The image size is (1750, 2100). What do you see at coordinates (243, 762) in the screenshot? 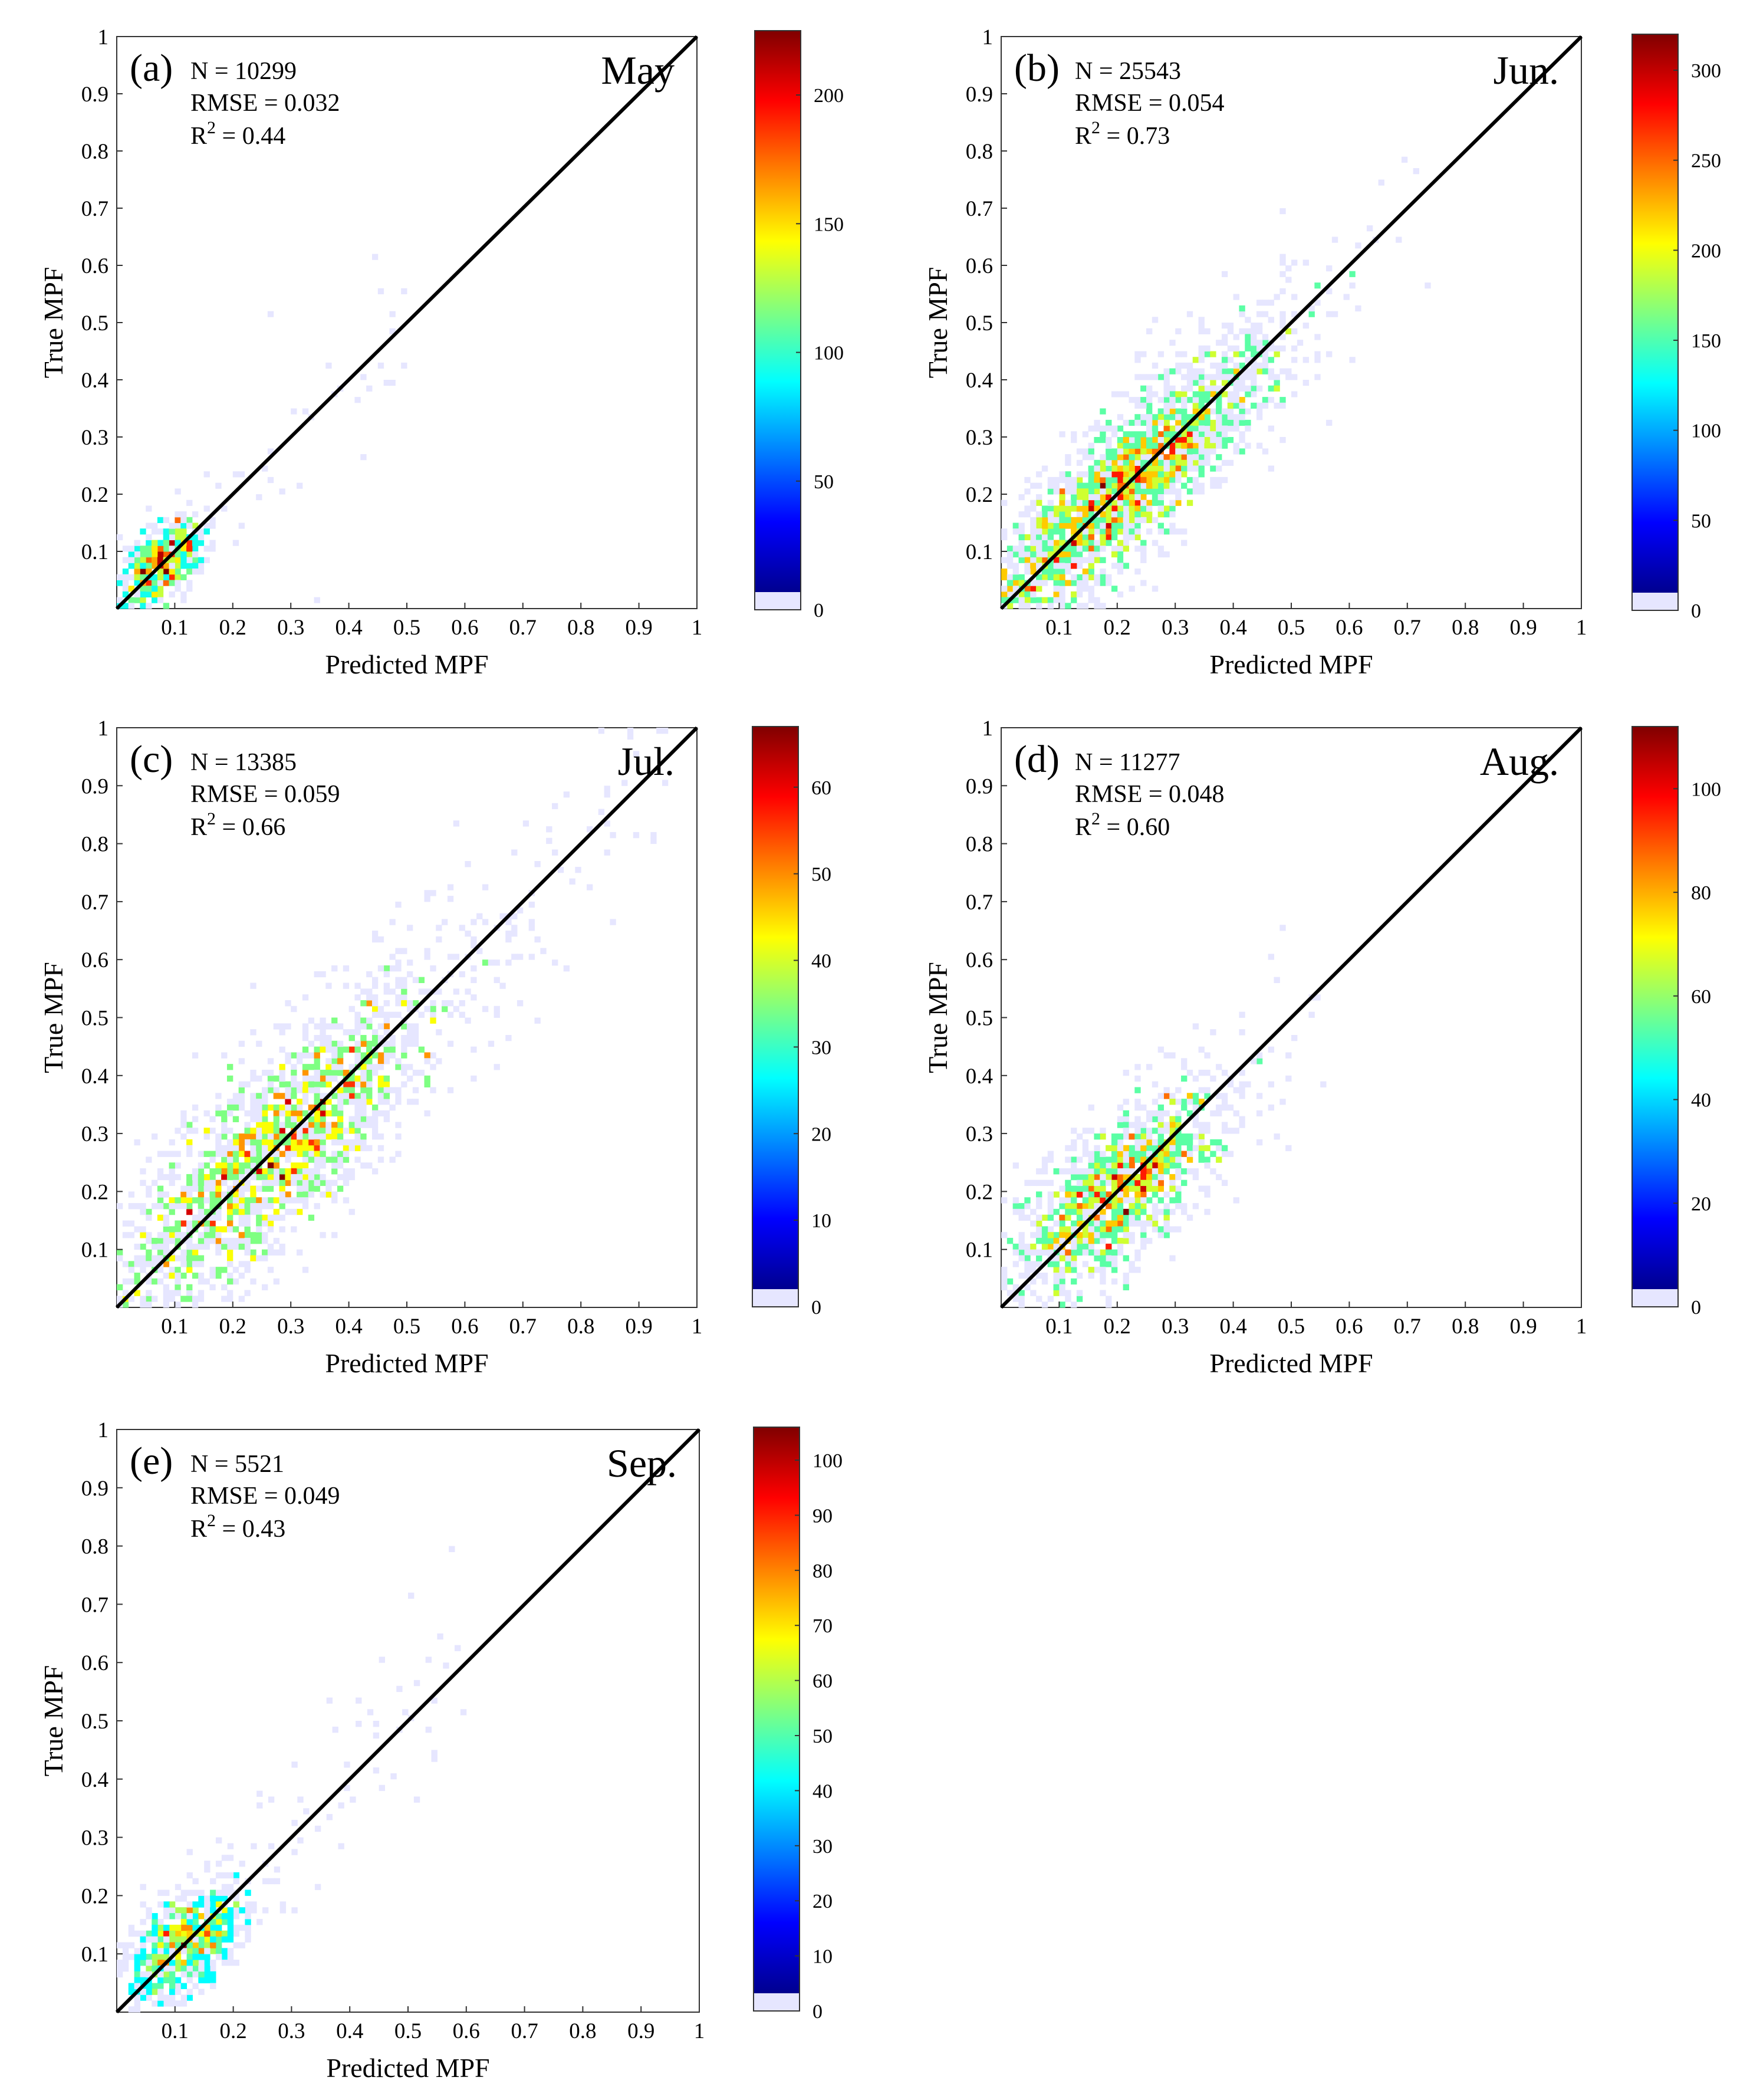
I see `stat-n: N = 13385` at bounding box center [243, 762].